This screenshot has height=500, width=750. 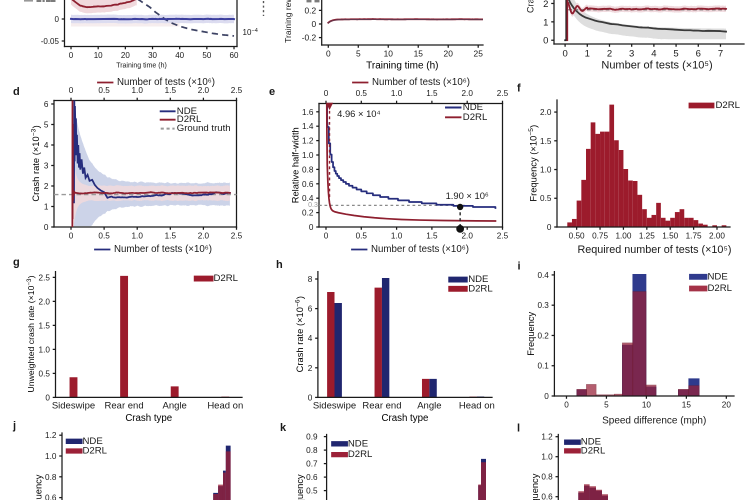 What do you see at coordinates (656, 66) in the screenshot?
I see `svg-text: Number of tests (×10⁵)` at bounding box center [656, 66].